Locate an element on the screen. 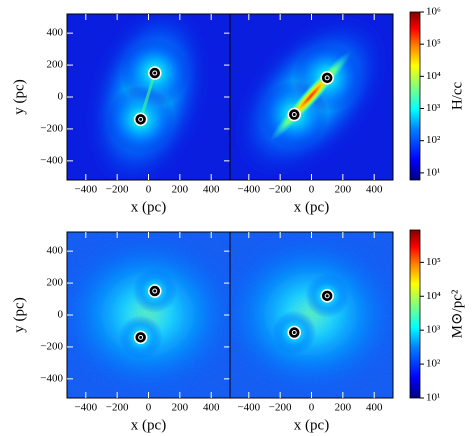 The width and height of the screenshot is (474, 436). colorbar-label: H/cc is located at coordinates (457, 96).